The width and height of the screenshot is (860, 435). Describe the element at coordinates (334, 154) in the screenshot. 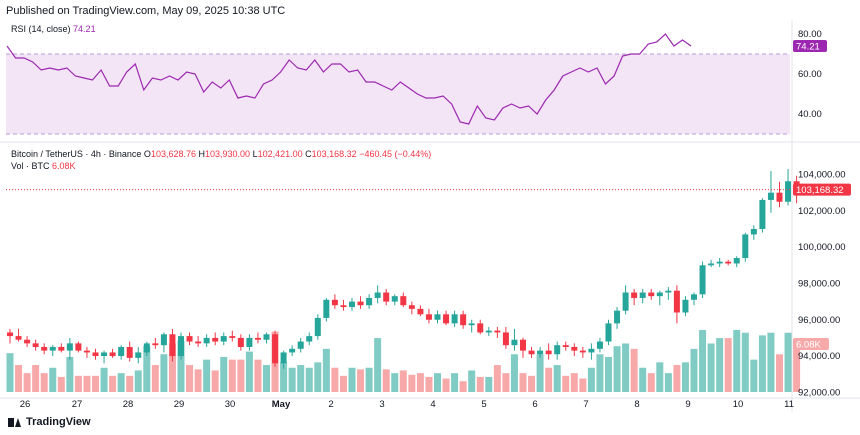

I see `close-value: 103,168.32` at that location.